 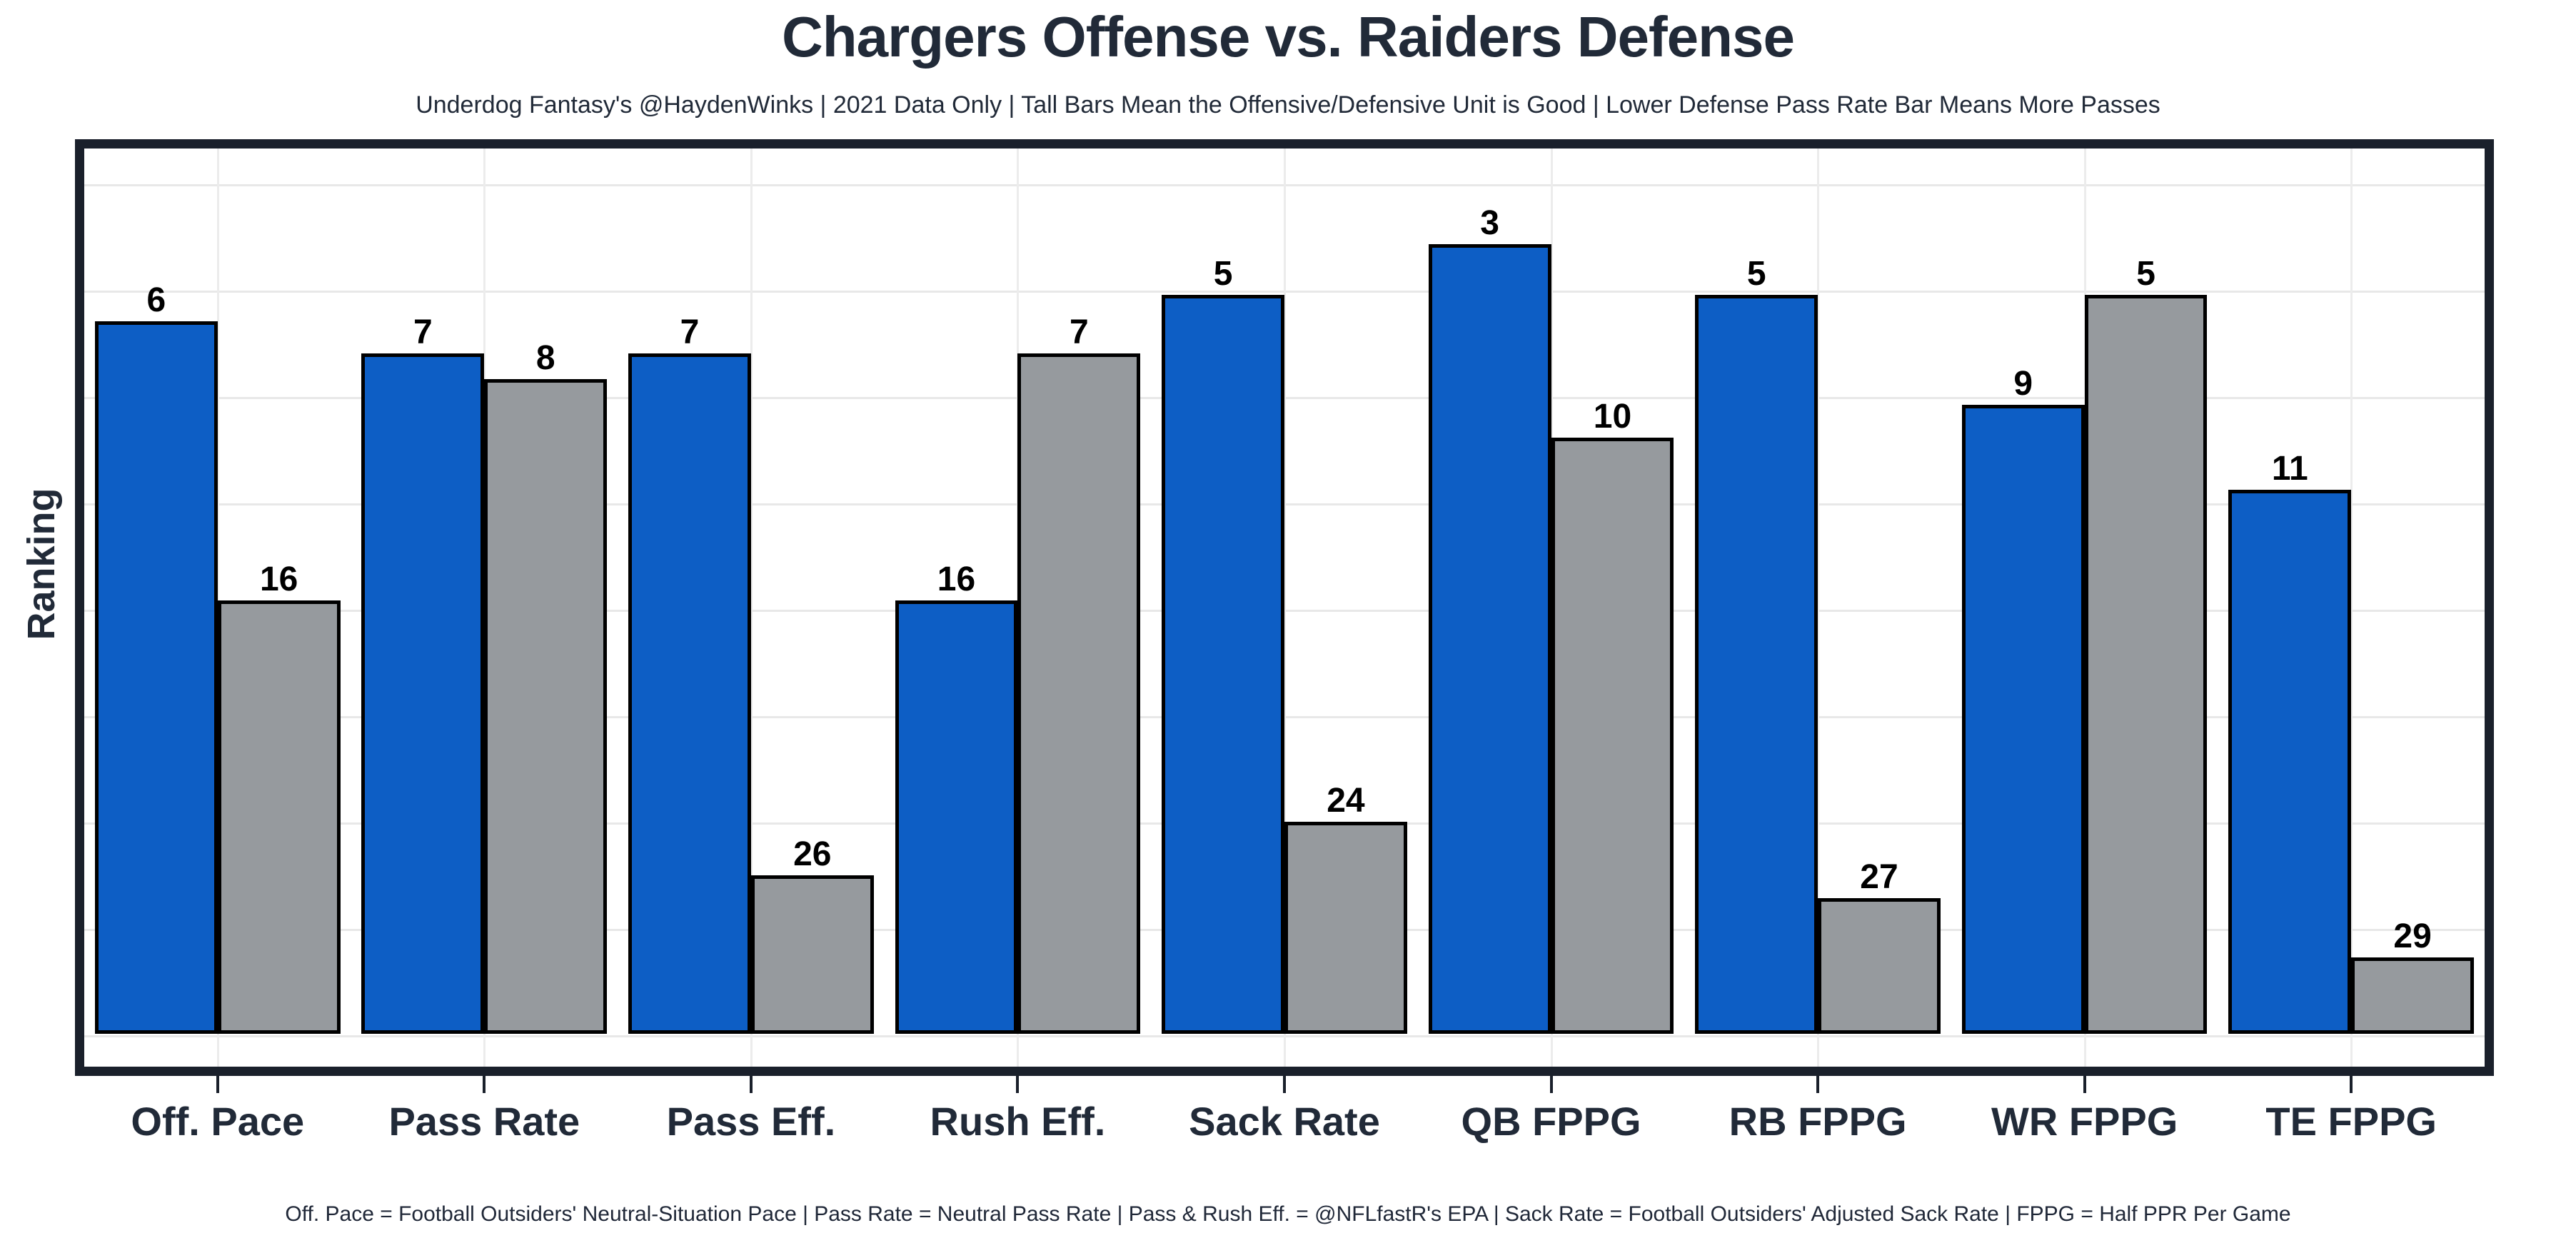 What do you see at coordinates (1613, 417) in the screenshot?
I see `bar-value-label: 10` at bounding box center [1613, 417].